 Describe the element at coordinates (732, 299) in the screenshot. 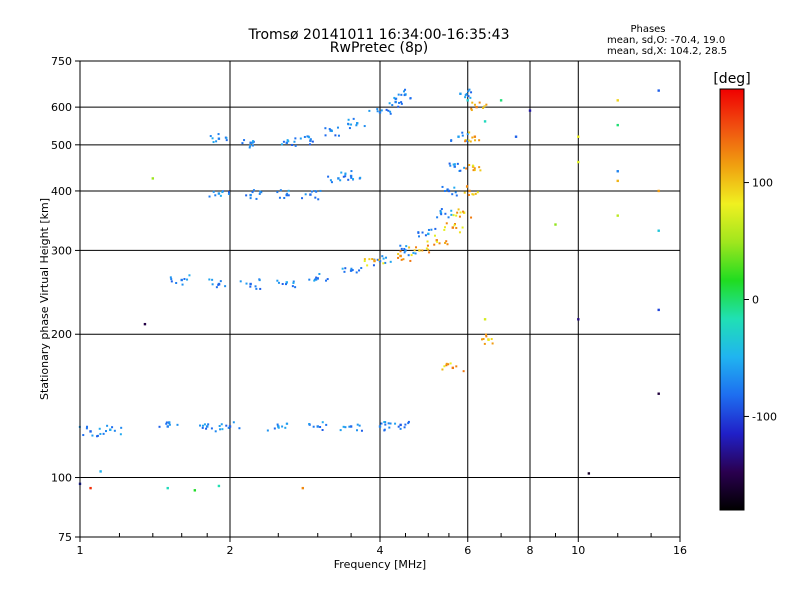

I see `colorbar` at that location.